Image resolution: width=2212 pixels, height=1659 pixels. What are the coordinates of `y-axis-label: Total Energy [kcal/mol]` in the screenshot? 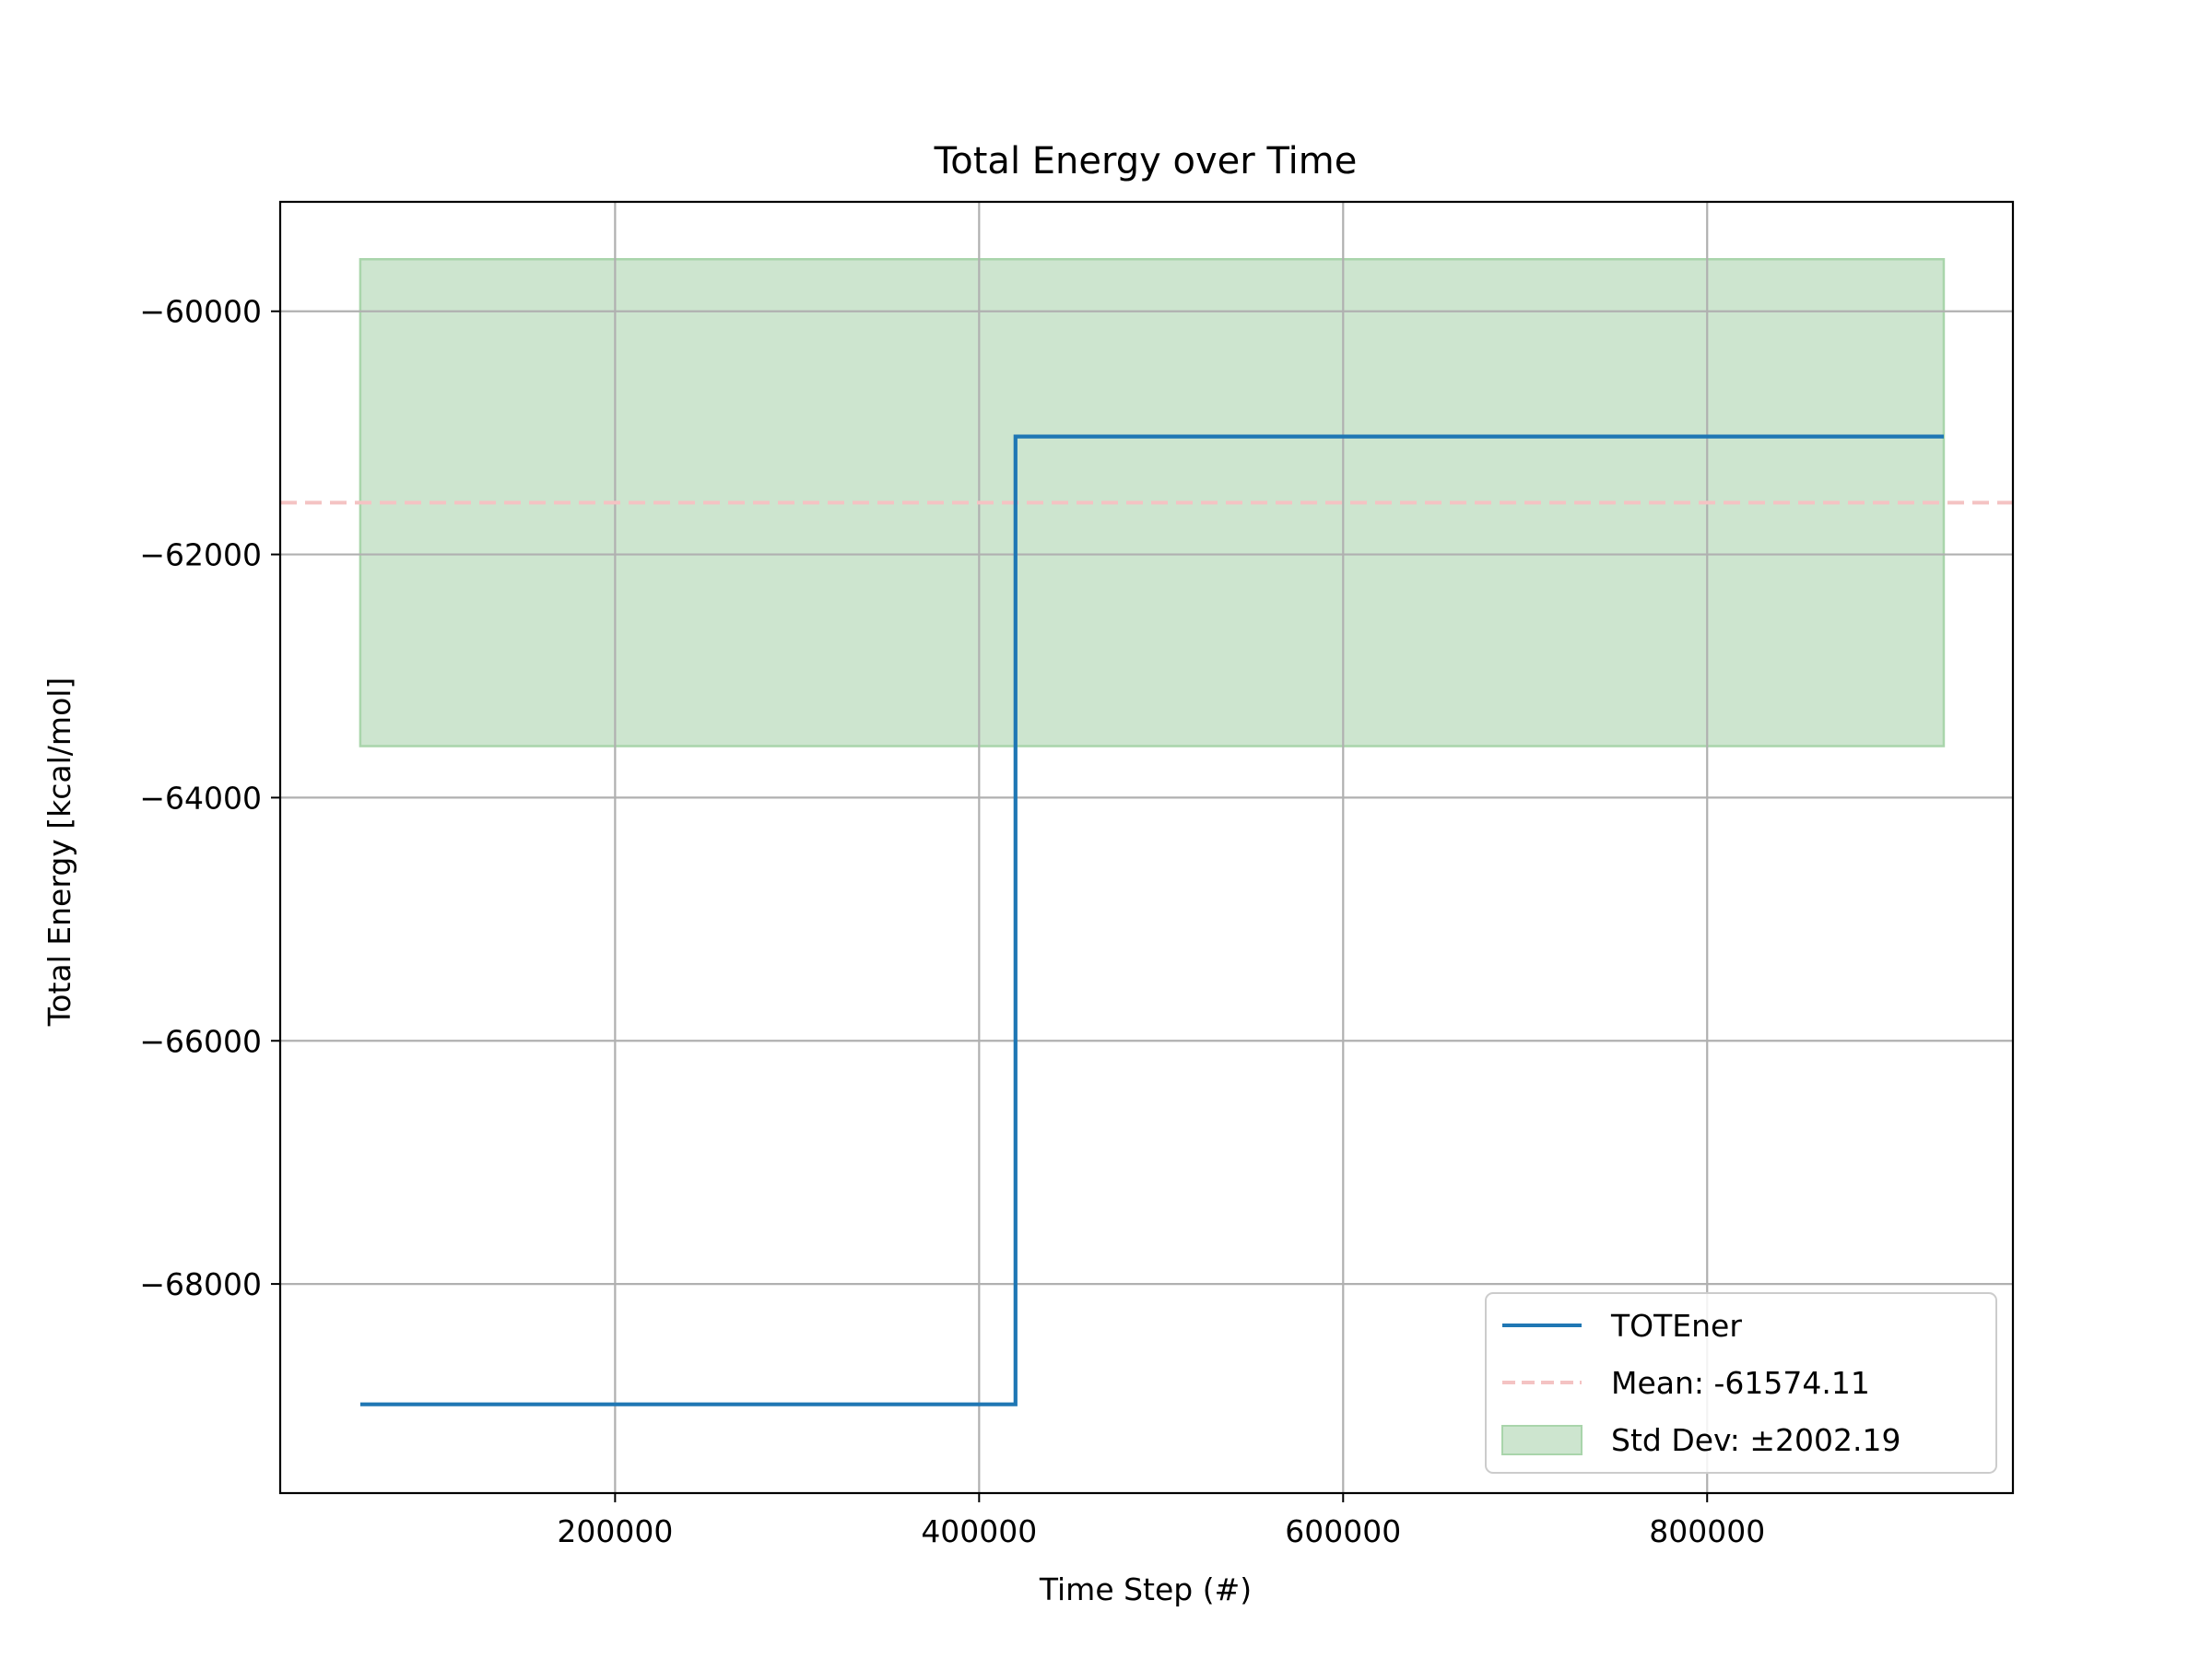 It's located at (59, 852).